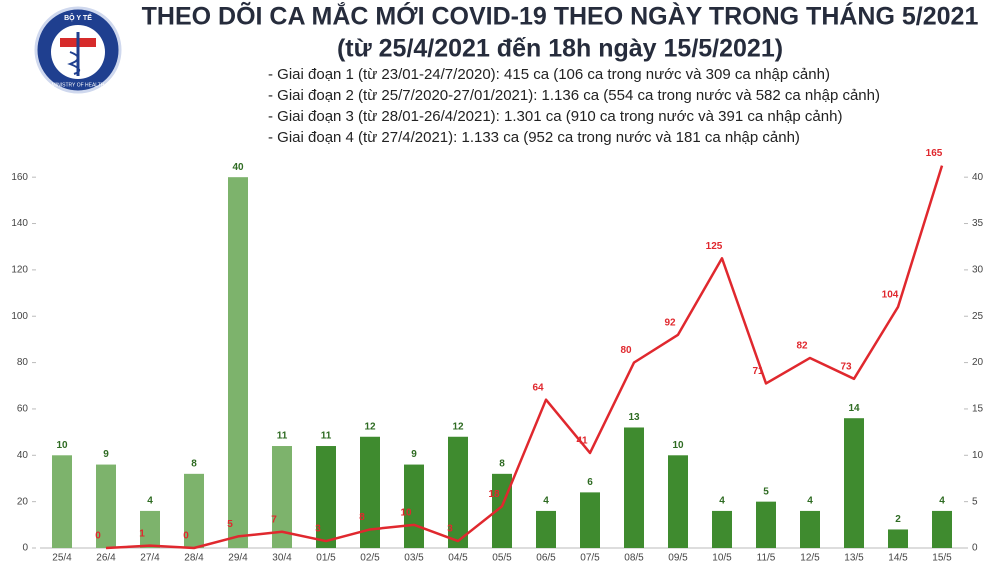 This screenshot has width=1000, height=567. What do you see at coordinates (758, 371) in the screenshot?
I see `line-value-label: 71` at bounding box center [758, 371].